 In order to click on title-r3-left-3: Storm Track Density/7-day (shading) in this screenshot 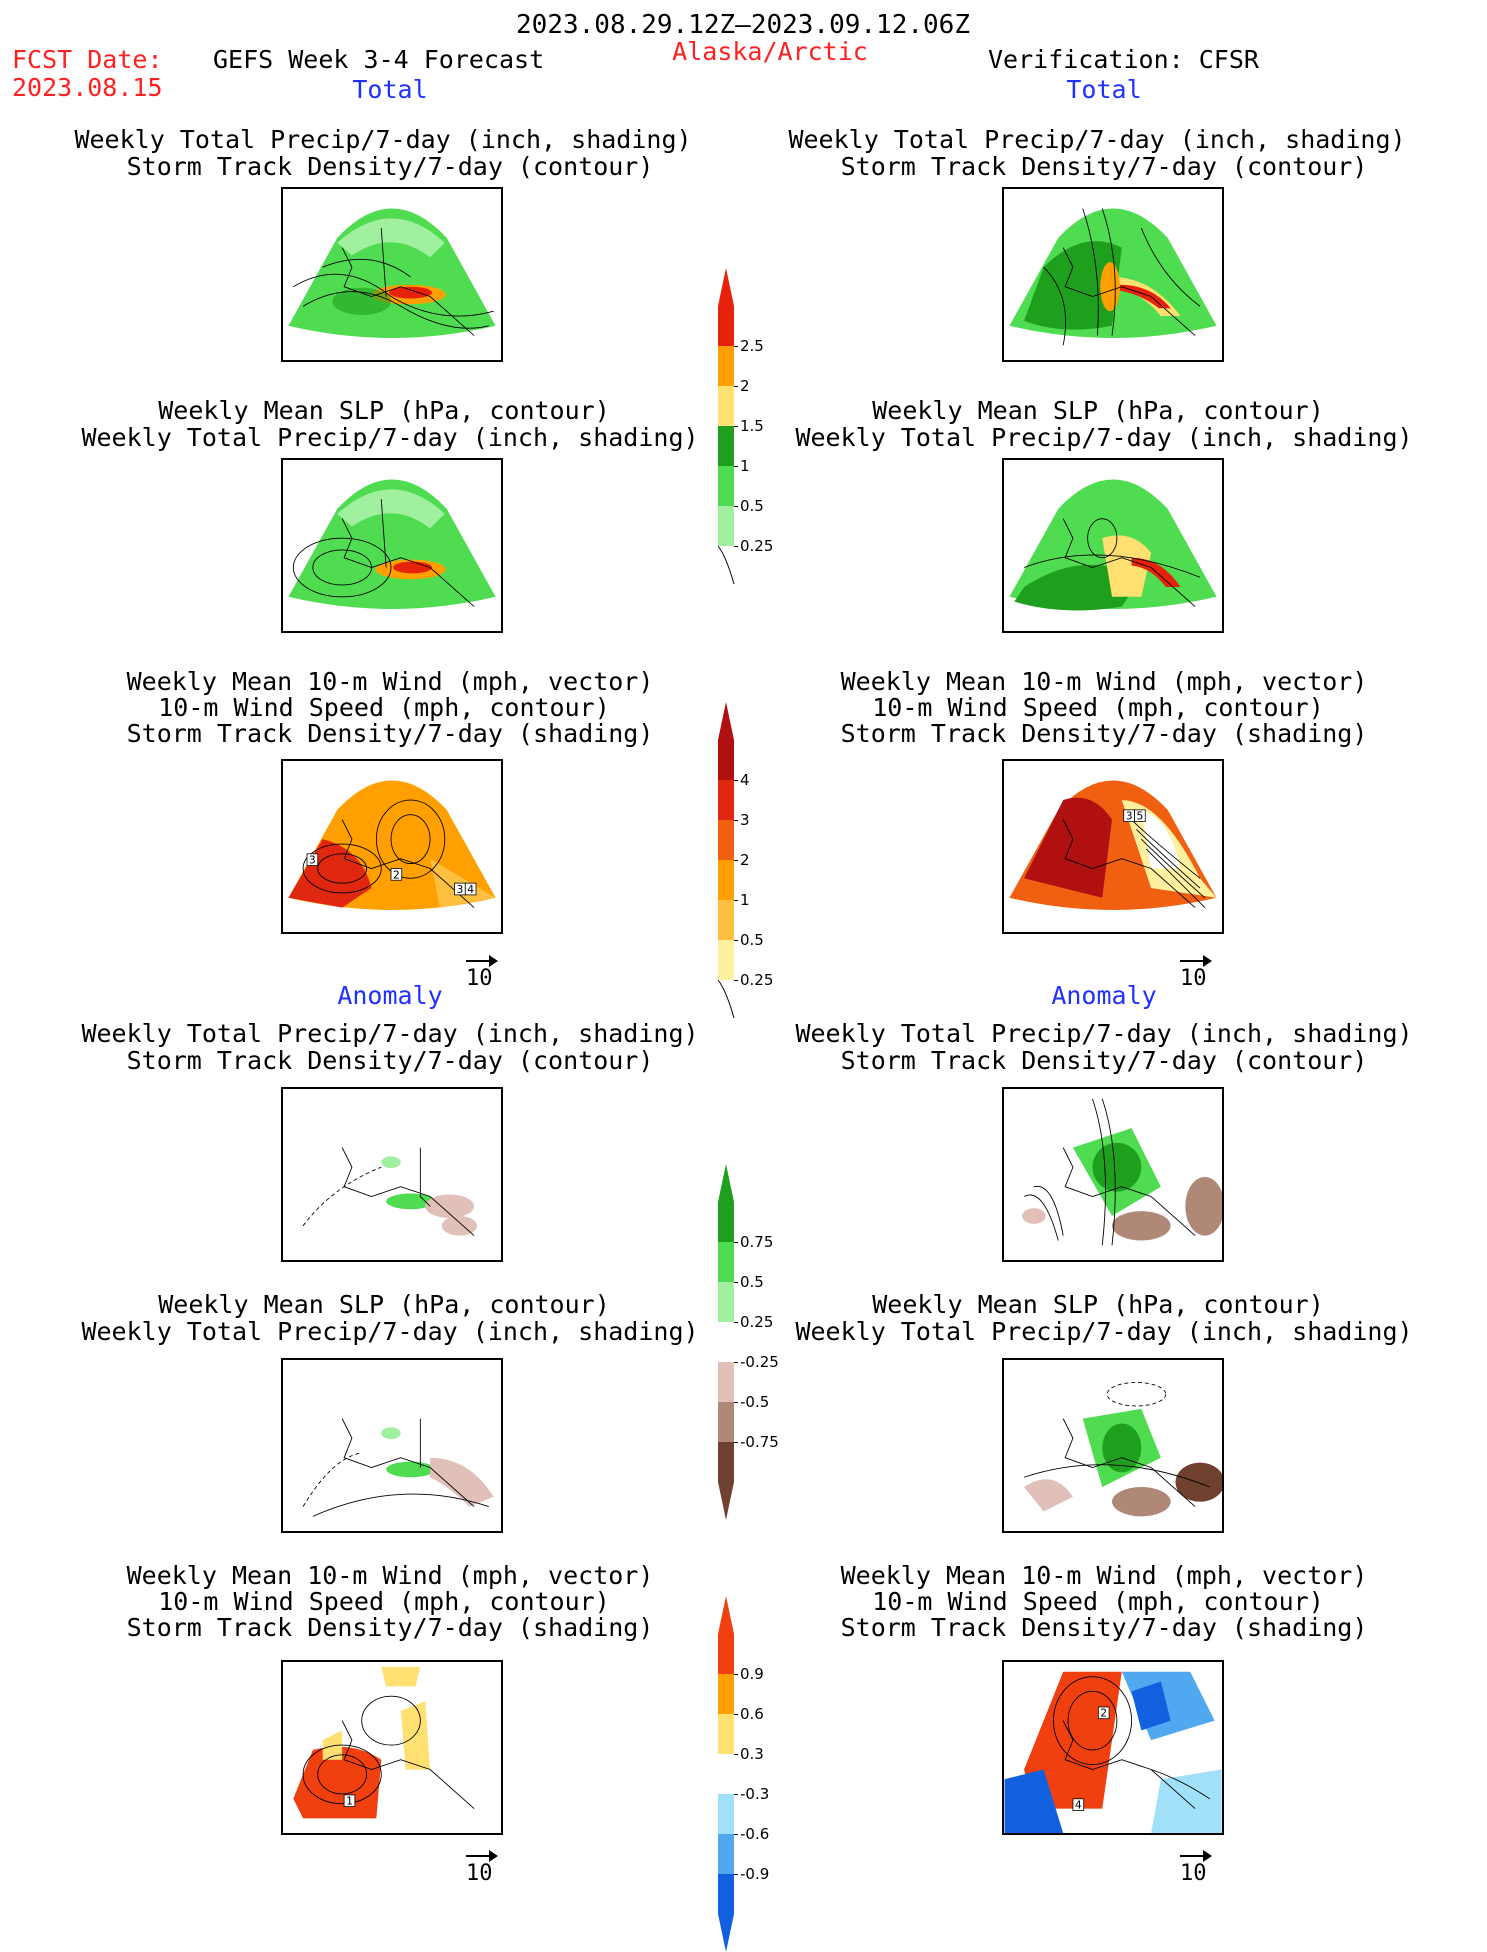, I will do `click(390, 733)`.